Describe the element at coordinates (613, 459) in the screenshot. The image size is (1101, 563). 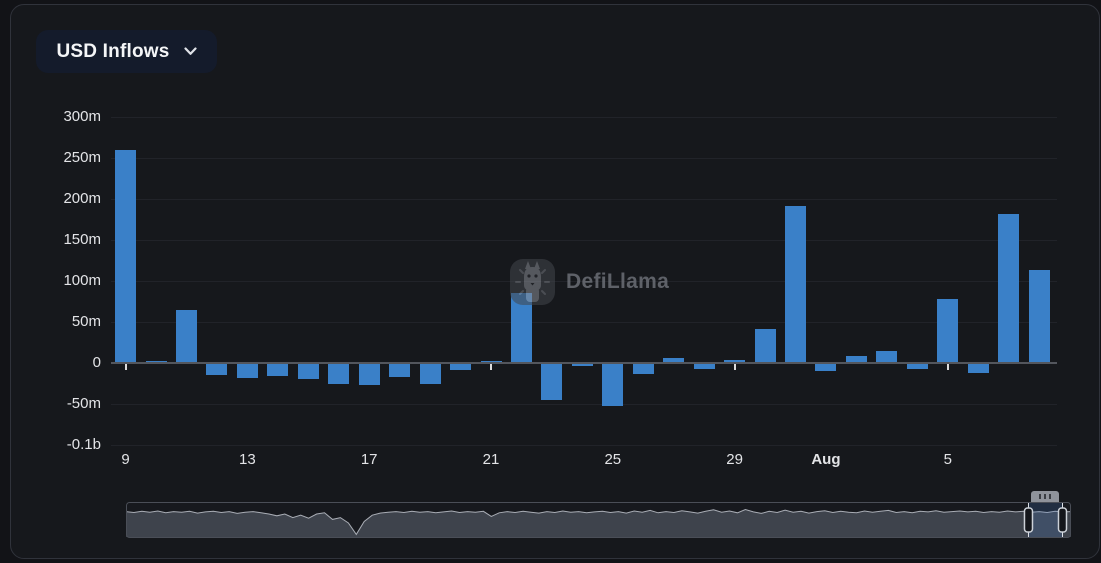
I see `x-axis-label: 25` at that location.